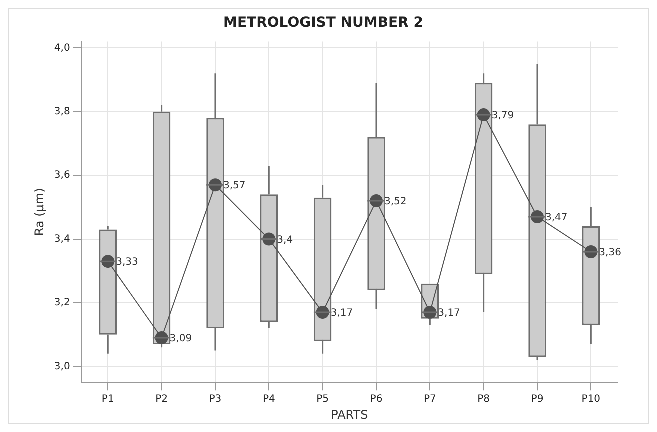 This screenshot has width=657, height=432. What do you see at coordinates (62, 176) in the screenshot?
I see `y-tick-label: 3,6` at bounding box center [62, 176].